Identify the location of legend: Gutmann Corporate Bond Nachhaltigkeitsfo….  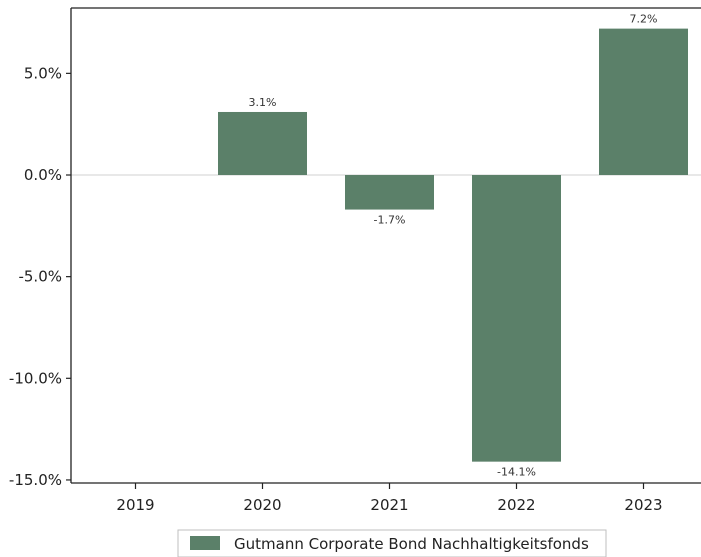
(392, 543).